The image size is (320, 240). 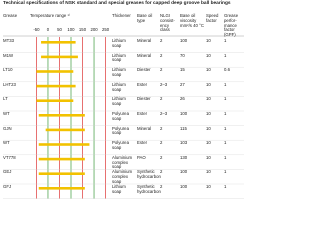 What do you see at coordinates (227, 70) in the screenshot?
I see `cell: 0.6` at bounding box center [227, 70].